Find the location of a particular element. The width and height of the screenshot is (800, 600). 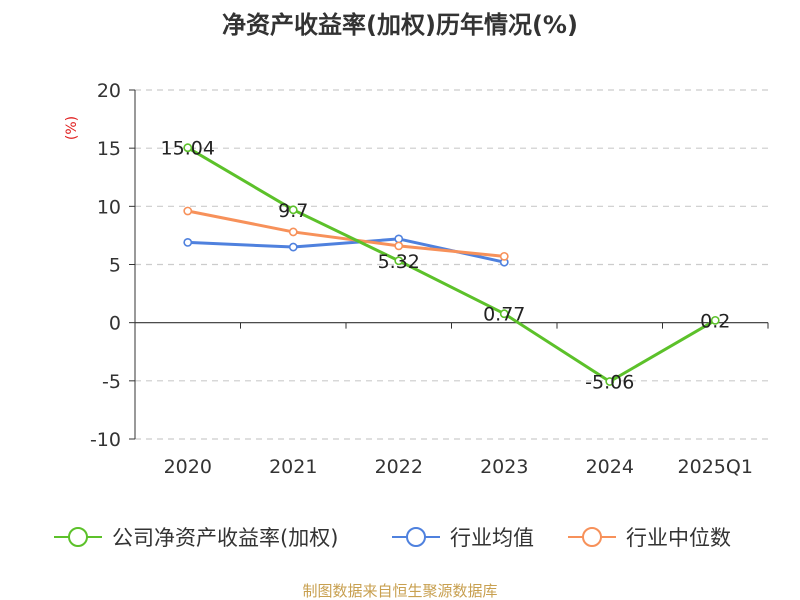

chart-title: 净资产收益率(加权)历年情况(%) is located at coordinates (400, 25).